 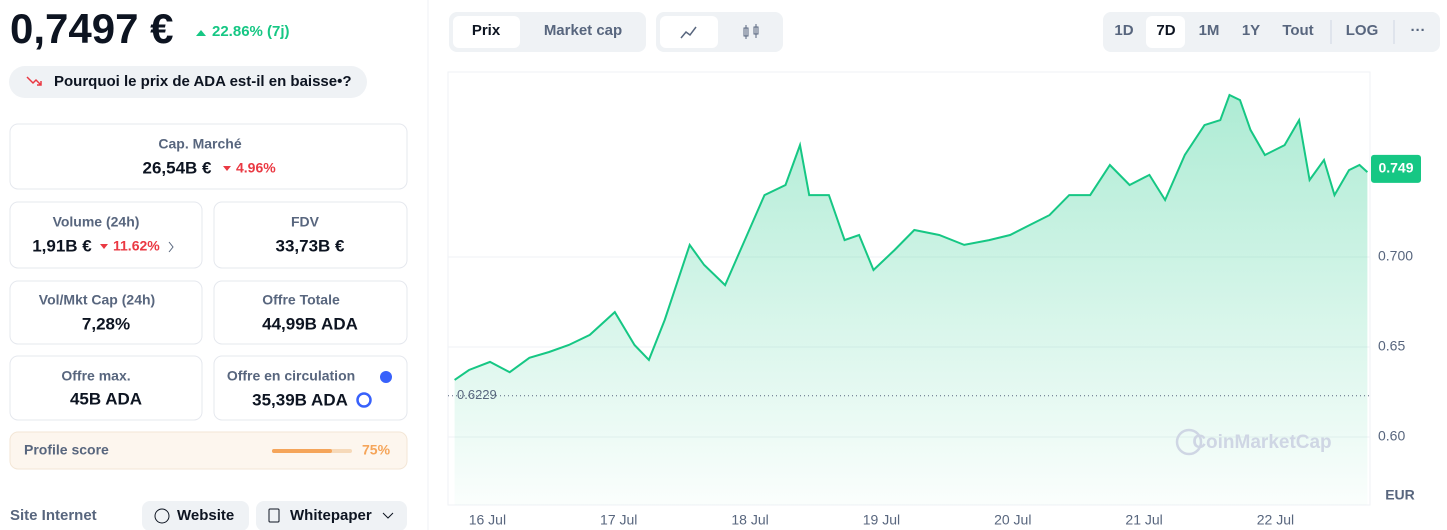 I want to click on website-btn, so click(x=195, y=515).